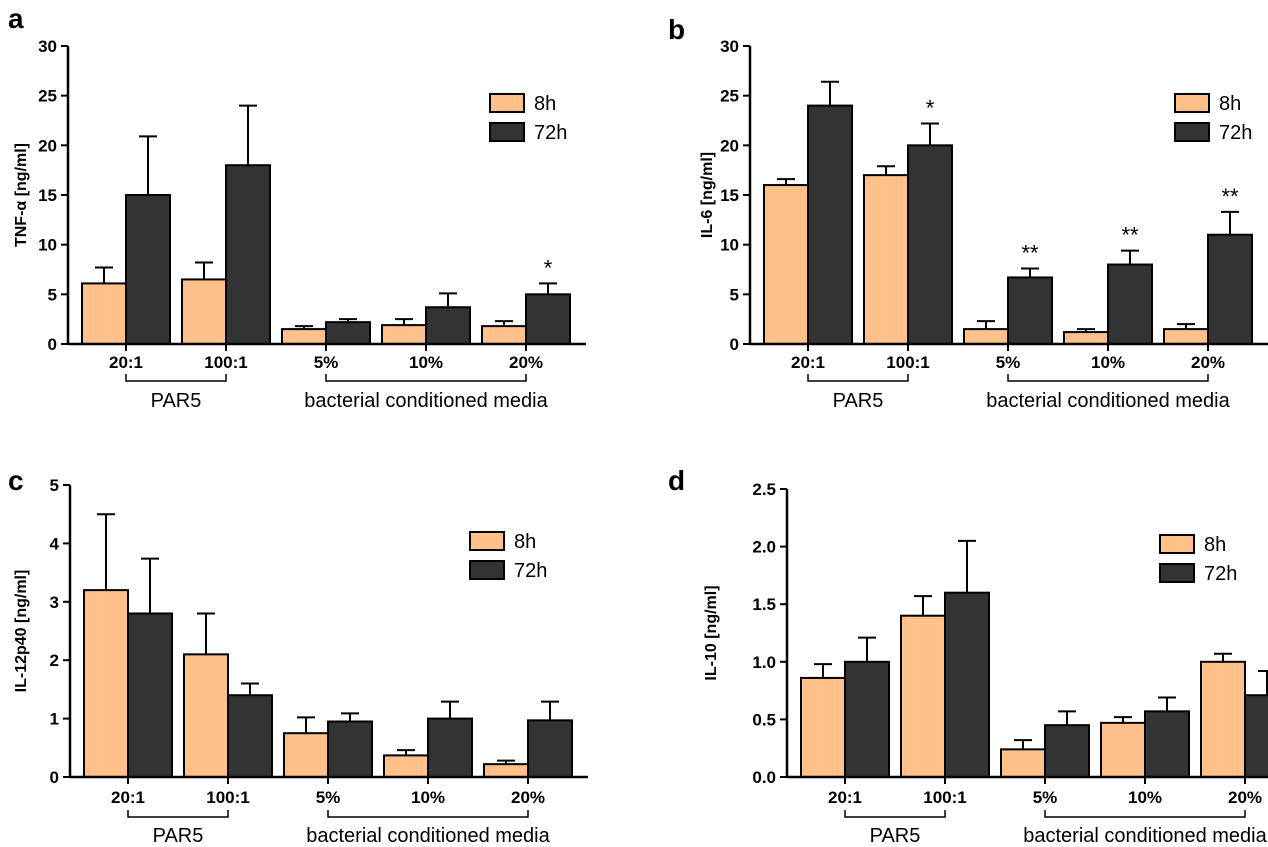 This screenshot has height=847, width=1268. Describe the element at coordinates (54, 660) in the screenshot. I see `y-tick-label: 2` at that location.